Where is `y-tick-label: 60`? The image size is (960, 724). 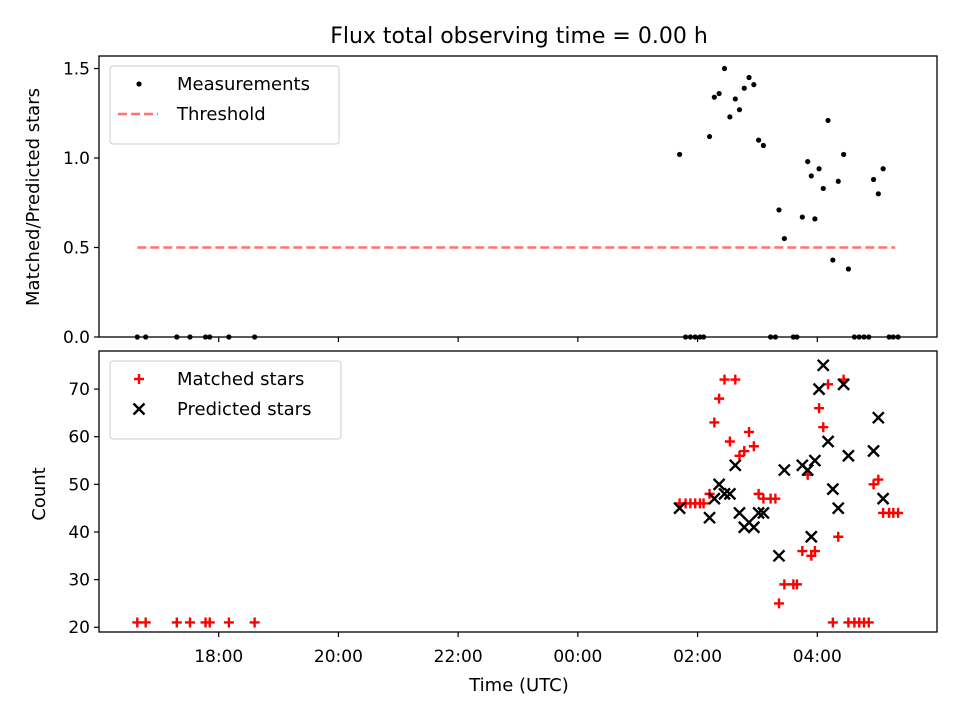 y-tick-label: 60 is located at coordinates (79, 438).